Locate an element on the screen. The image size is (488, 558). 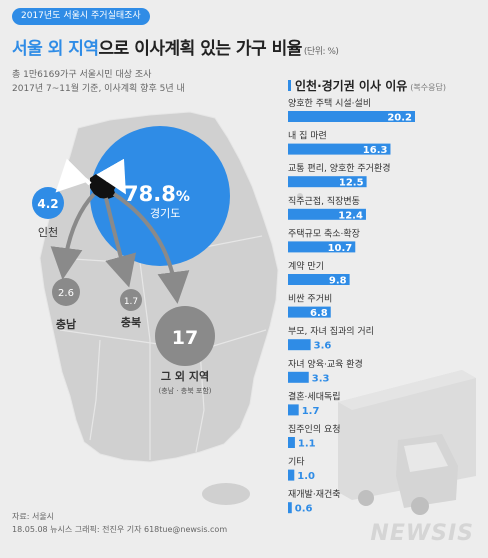
arrow-to-other is located at coordinates (151, 248).